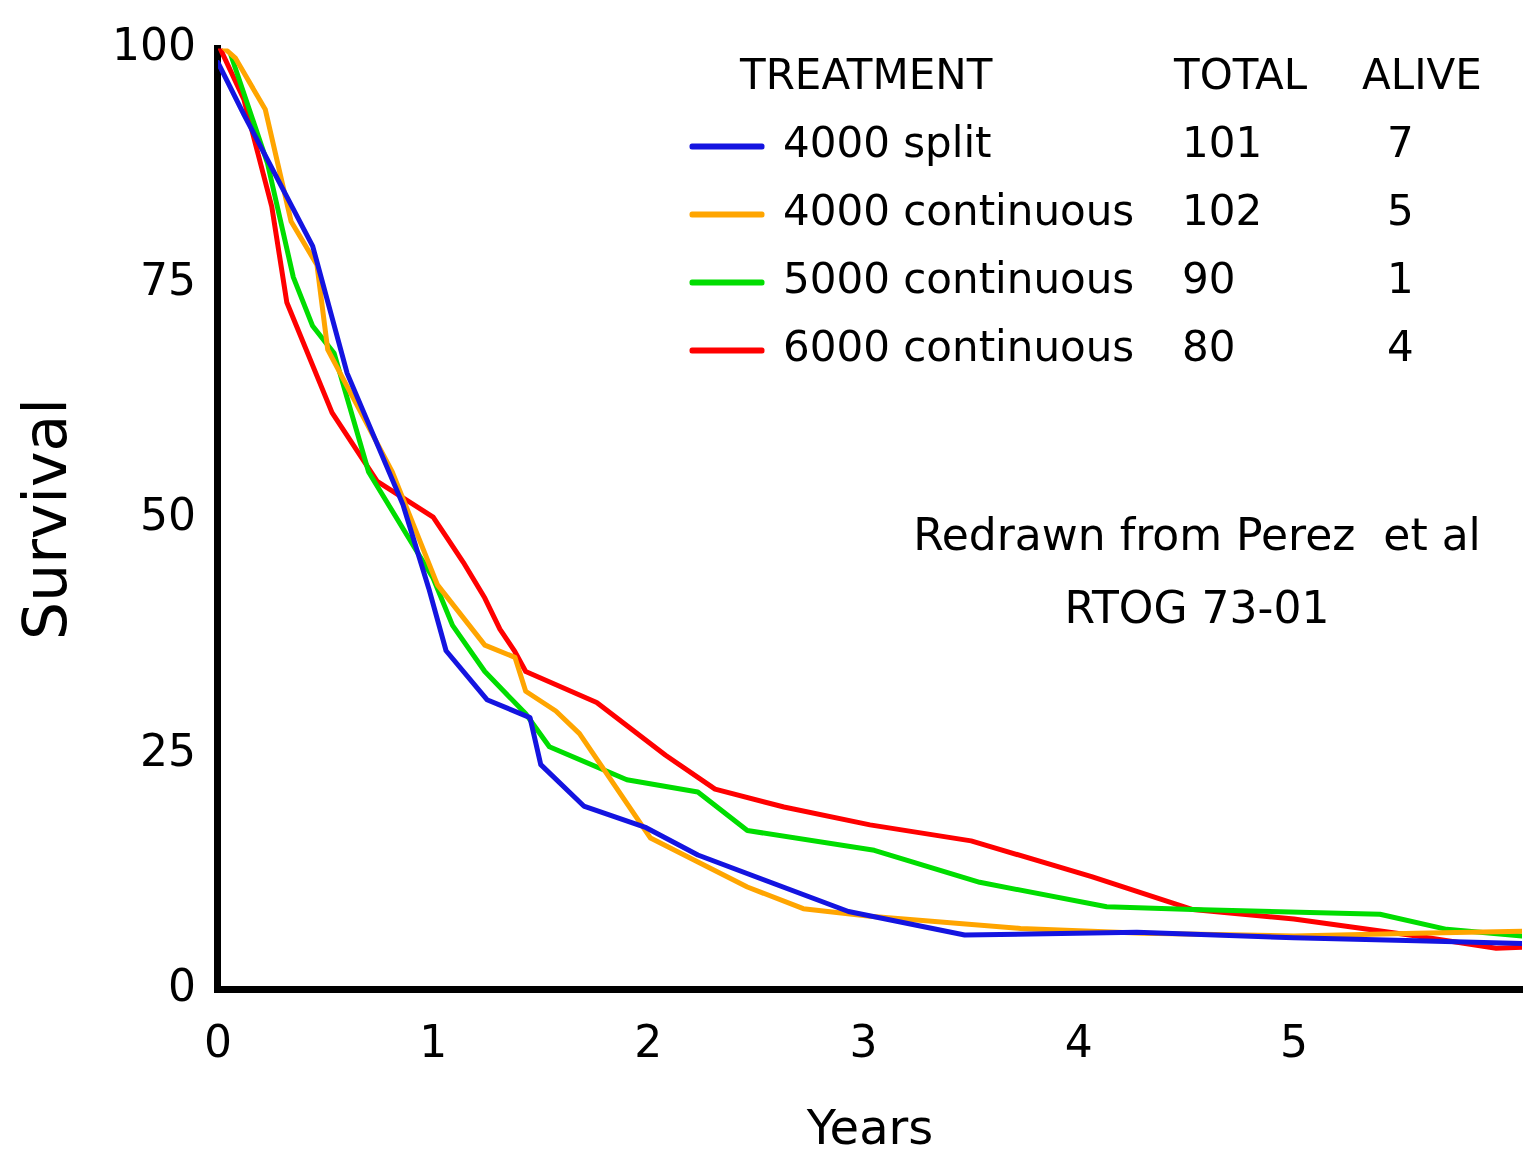 This screenshot has height=1164, width=1524. What do you see at coordinates (1400, 211) in the screenshot?
I see `annotation: 5` at bounding box center [1400, 211].